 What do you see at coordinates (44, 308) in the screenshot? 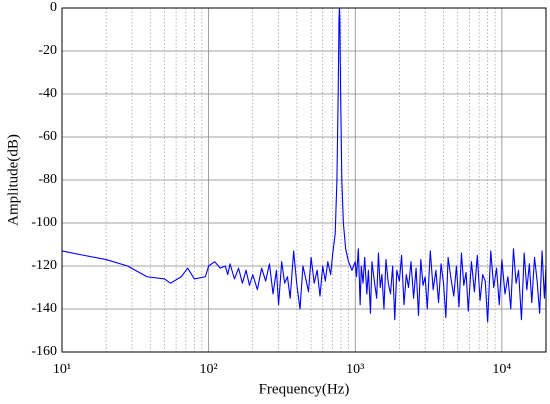
I see `y-tick-label: -140` at bounding box center [44, 308].